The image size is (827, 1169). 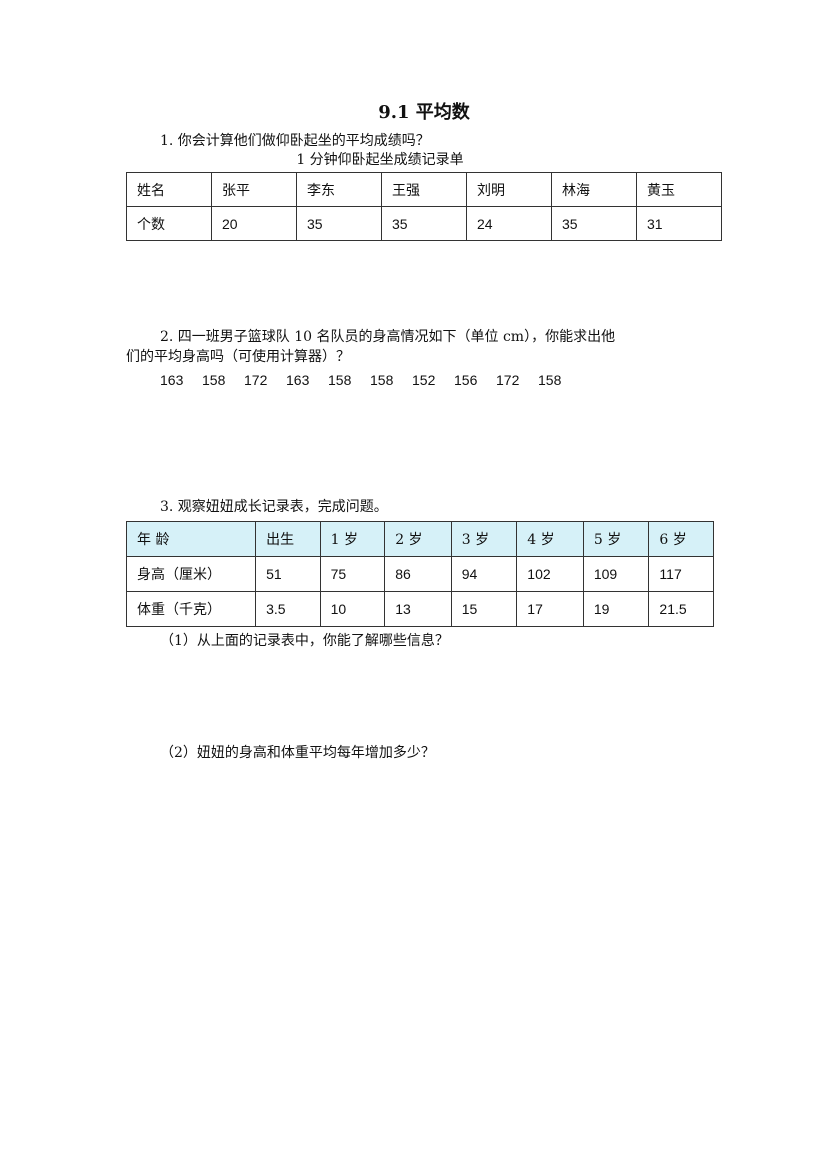 I want to click on page-title: 9.1 平均数, so click(x=424, y=112).